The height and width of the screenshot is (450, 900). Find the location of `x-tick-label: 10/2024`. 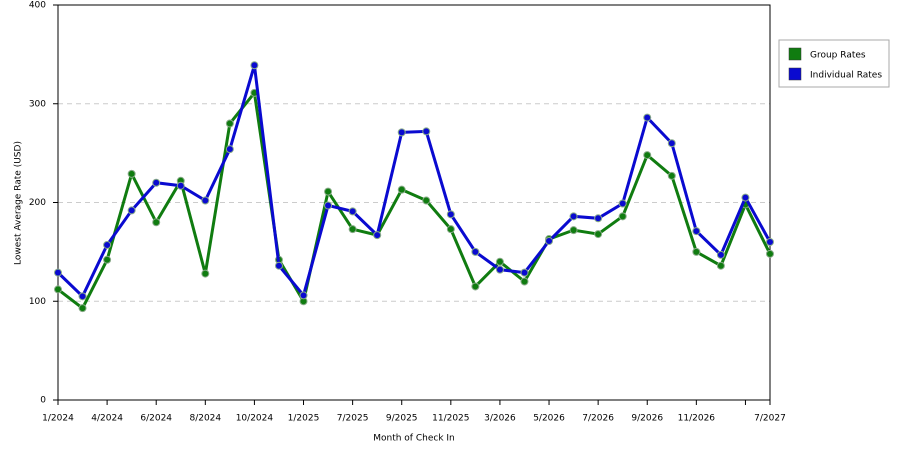

x-tick-label: 10/2024 is located at coordinates (255, 419).